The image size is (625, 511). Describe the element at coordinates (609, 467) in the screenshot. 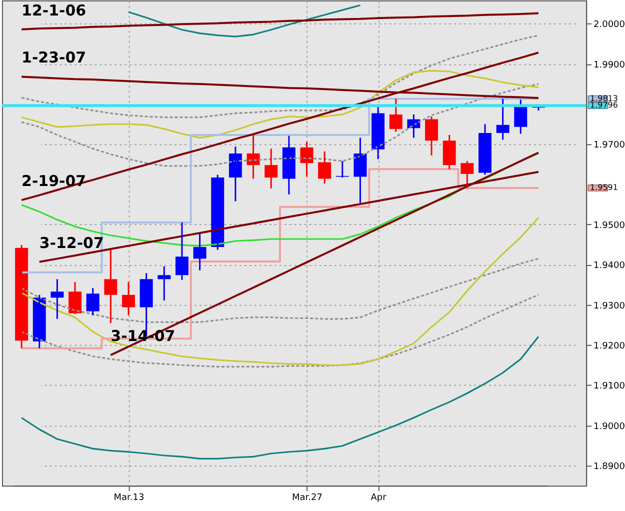

I see `y-tick-label: 1.8900` at that location.